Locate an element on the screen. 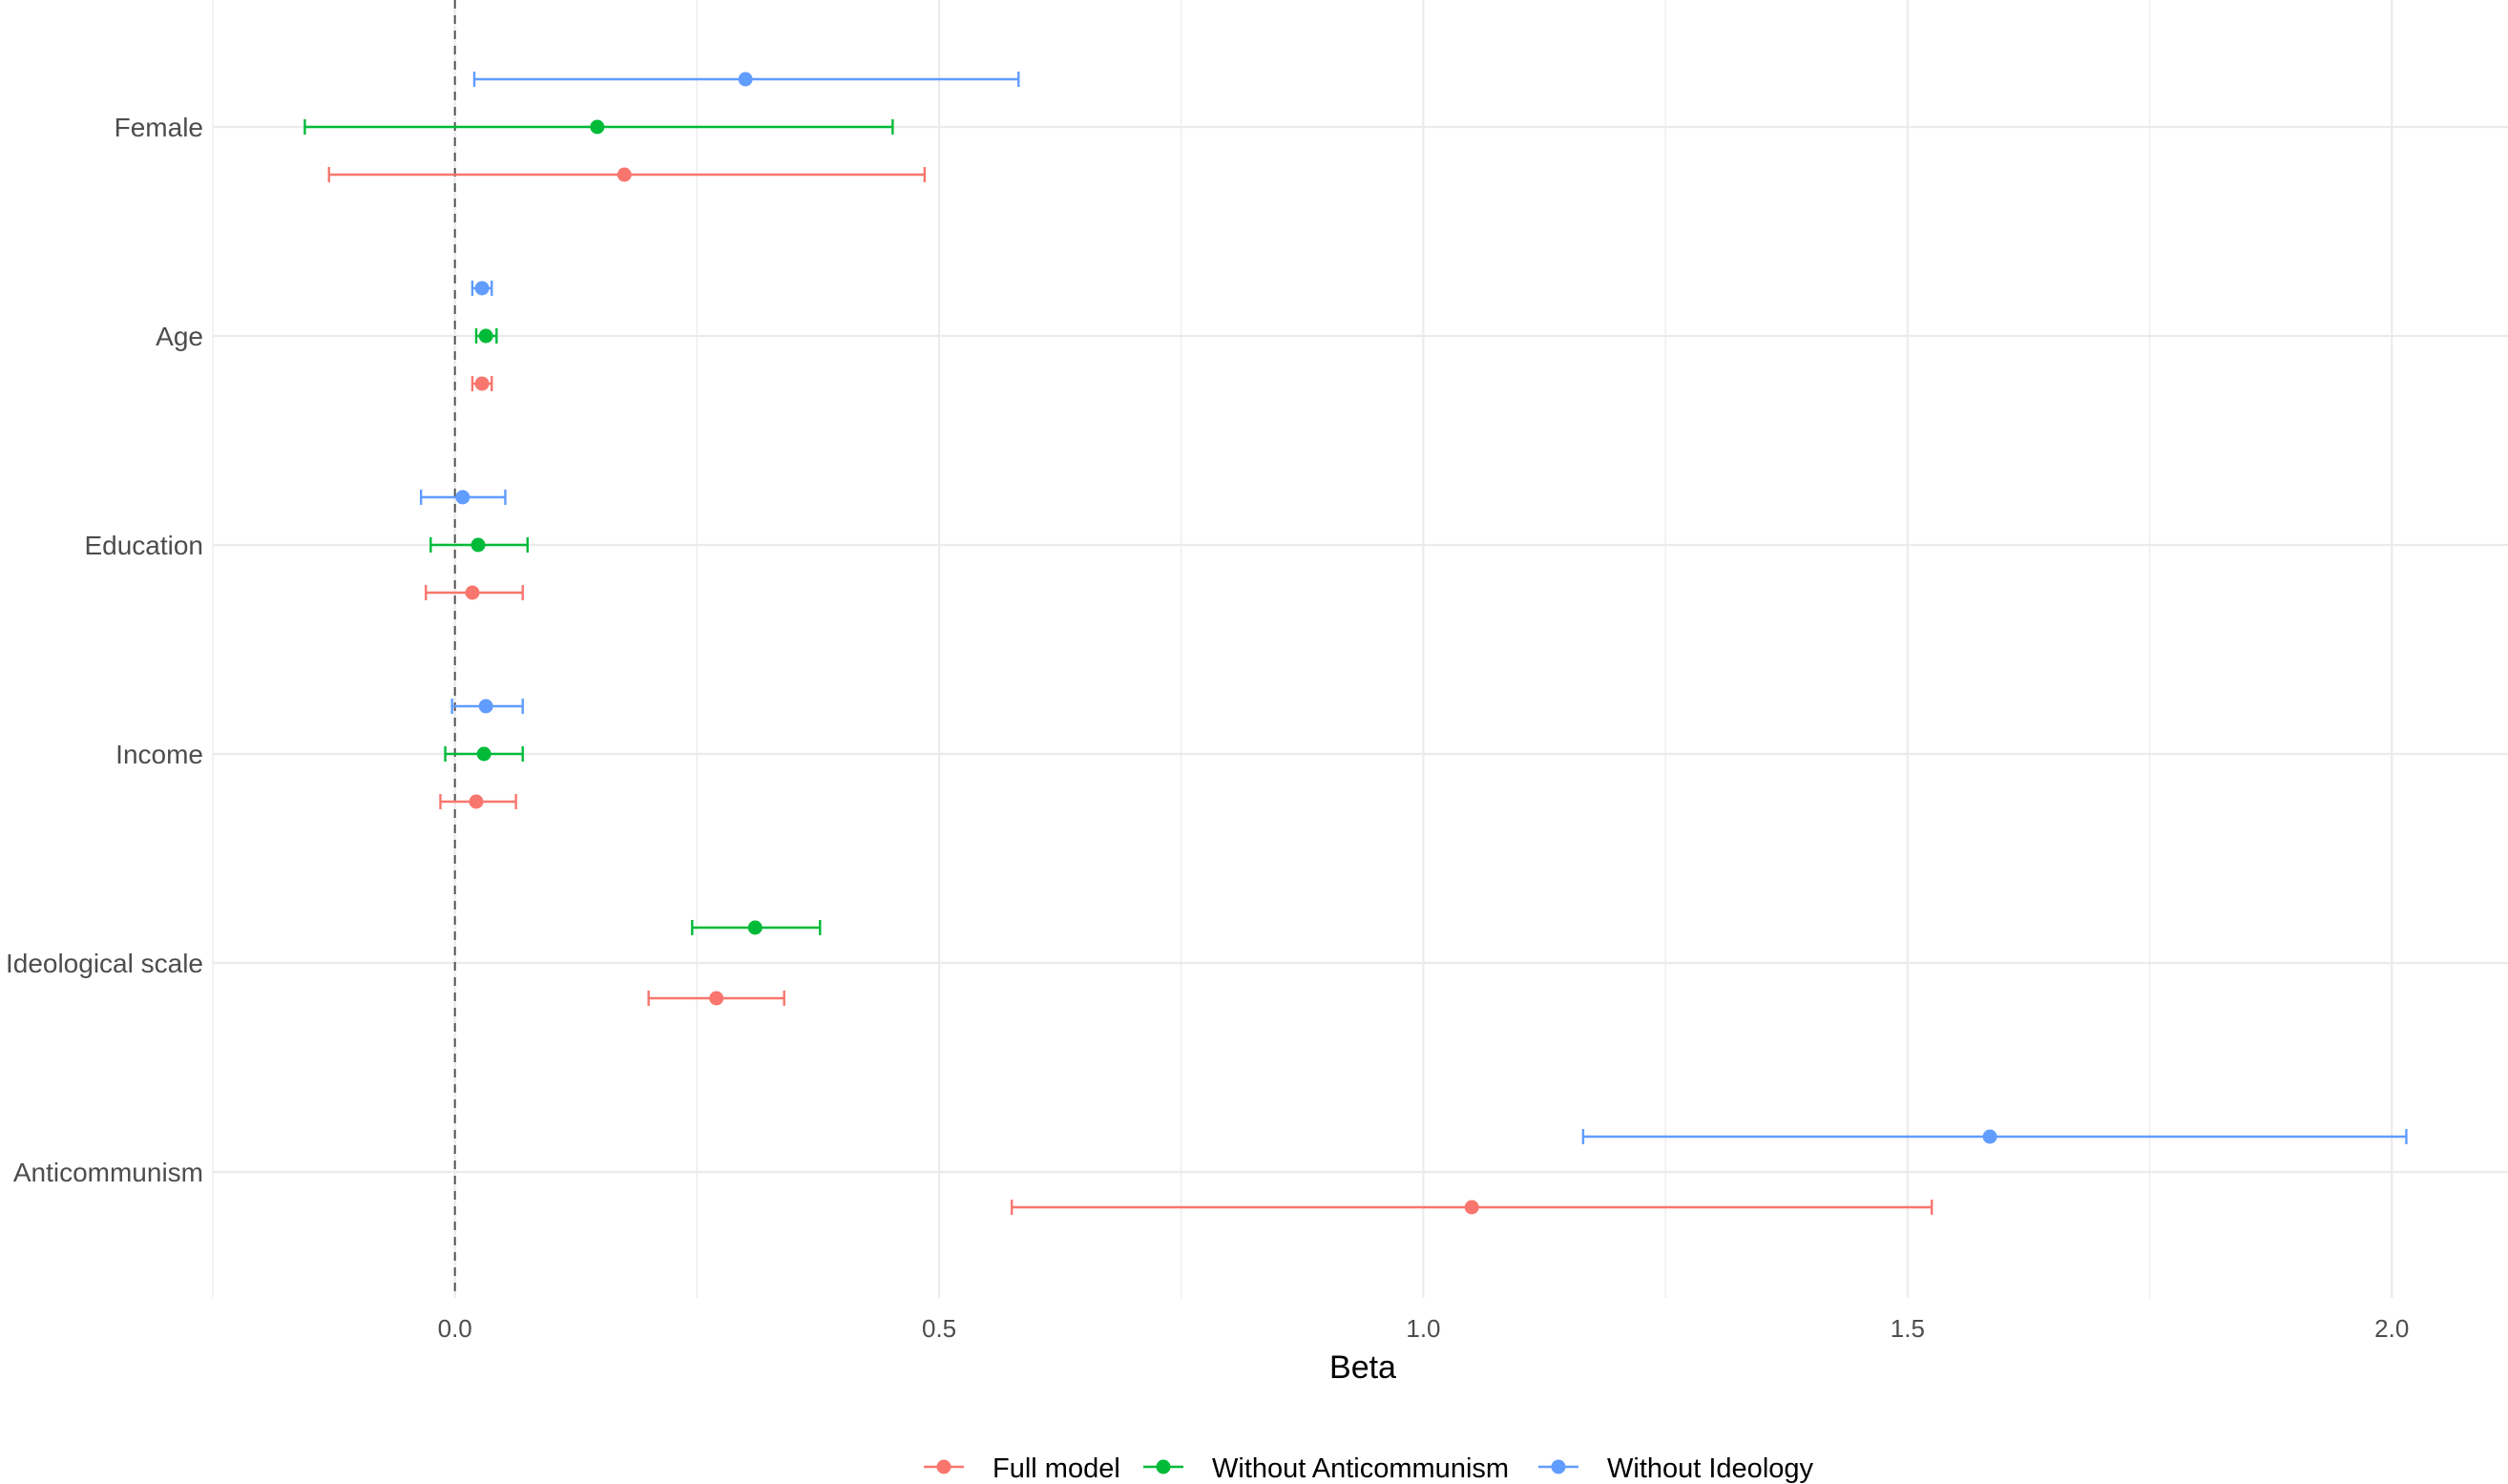 The width and height of the screenshot is (2508, 1484). legend-item: Without Anticommunism is located at coordinates (1326, 1468).